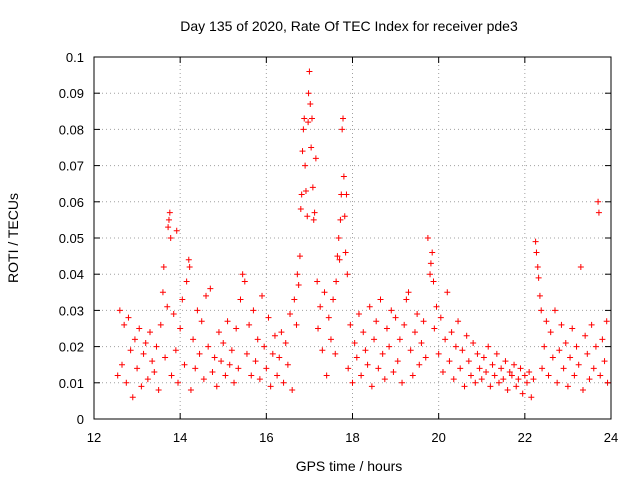 Image resolution: width=640 pixels, height=480 pixels. Describe the element at coordinates (180, 437) in the screenshot. I see `x-tick-label: 14` at that location.